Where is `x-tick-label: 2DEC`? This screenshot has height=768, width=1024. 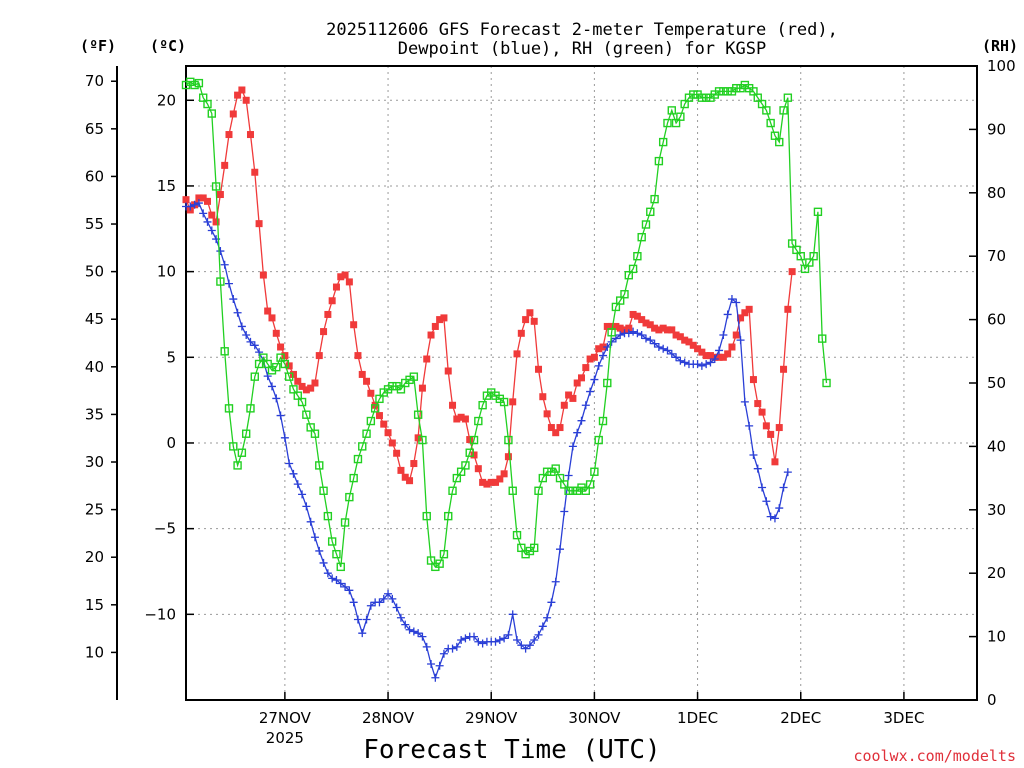 x-tick-label: 2DEC is located at coordinates (800, 718).